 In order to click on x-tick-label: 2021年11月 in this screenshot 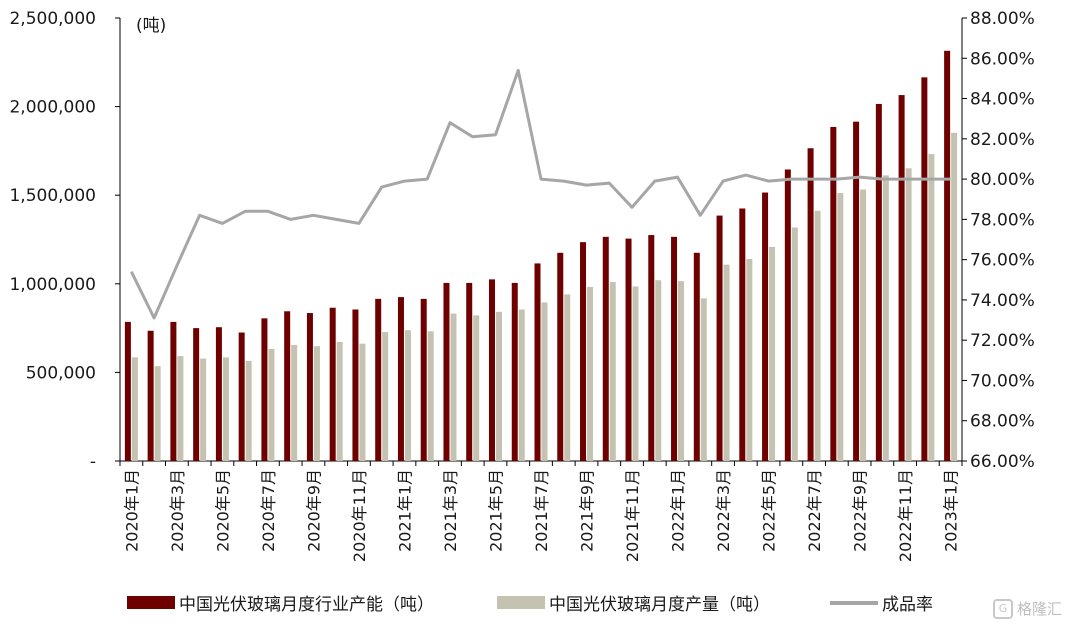, I will do `click(632, 515)`.